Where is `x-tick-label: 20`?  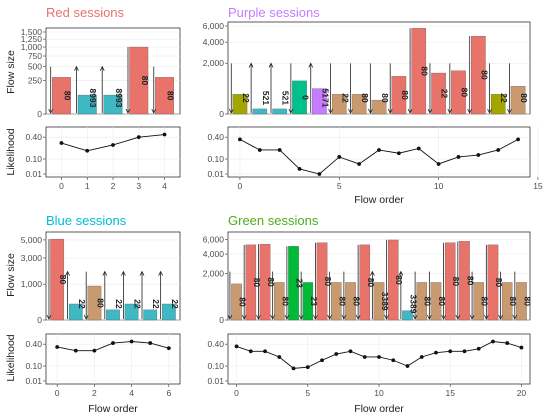 x-tick-label: 20 is located at coordinates (522, 393).